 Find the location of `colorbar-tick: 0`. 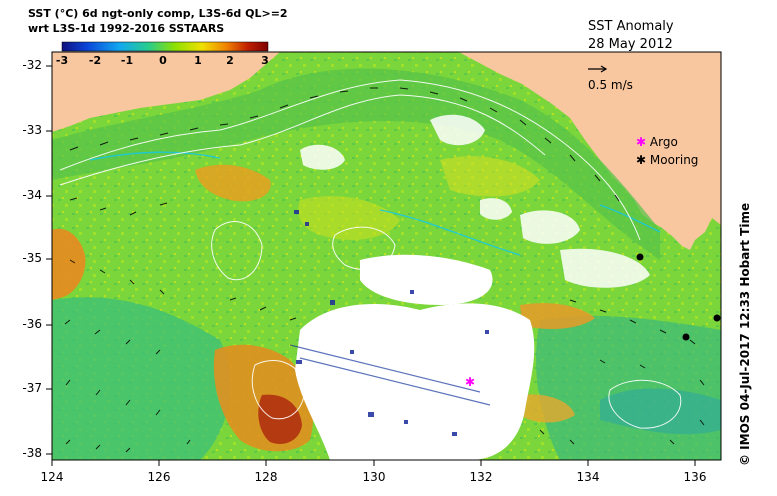

colorbar-tick: 0 is located at coordinates (163, 60).